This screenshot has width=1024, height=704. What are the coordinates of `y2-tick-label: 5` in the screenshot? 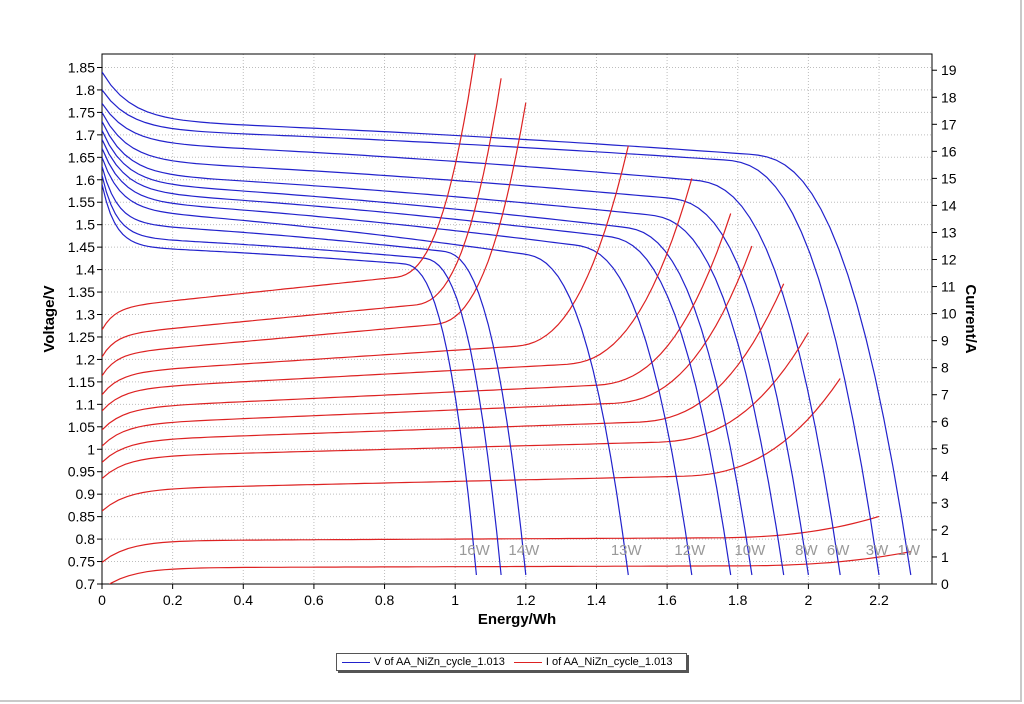 It's located at (945, 449).